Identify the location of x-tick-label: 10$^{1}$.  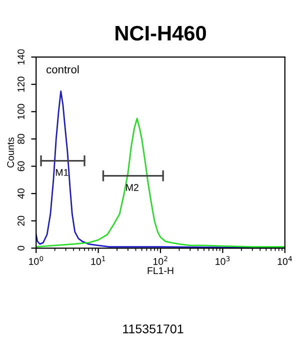
(98, 260).